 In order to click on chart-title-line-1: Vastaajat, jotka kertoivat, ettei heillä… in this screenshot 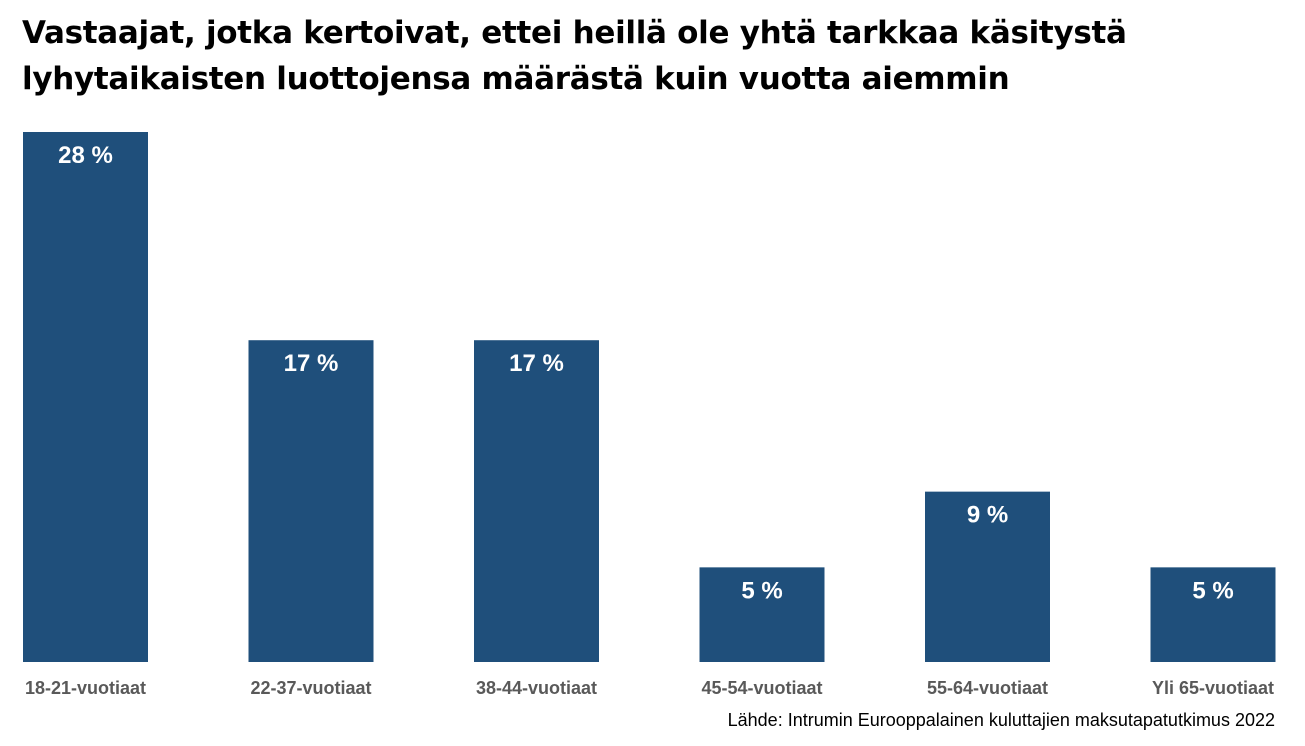, I will do `click(574, 33)`.